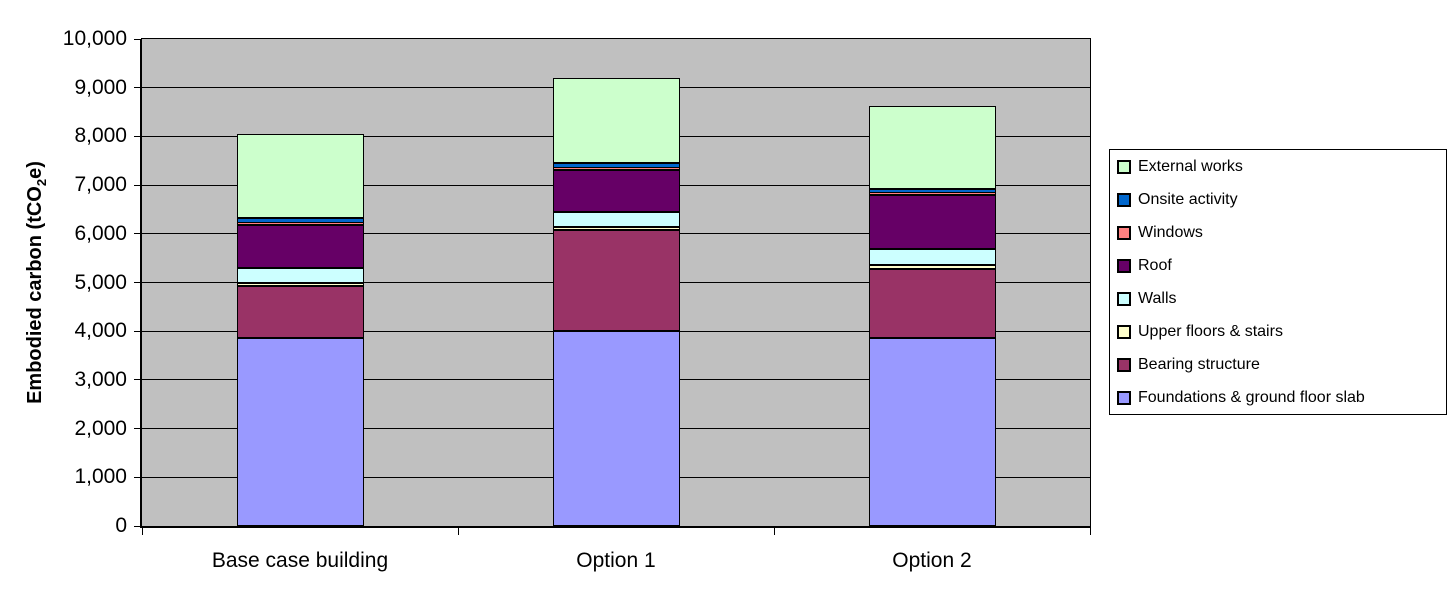 This screenshot has width=1456, height=592. What do you see at coordinates (1190, 166) in the screenshot?
I see `legend-item-label: External works` at bounding box center [1190, 166].